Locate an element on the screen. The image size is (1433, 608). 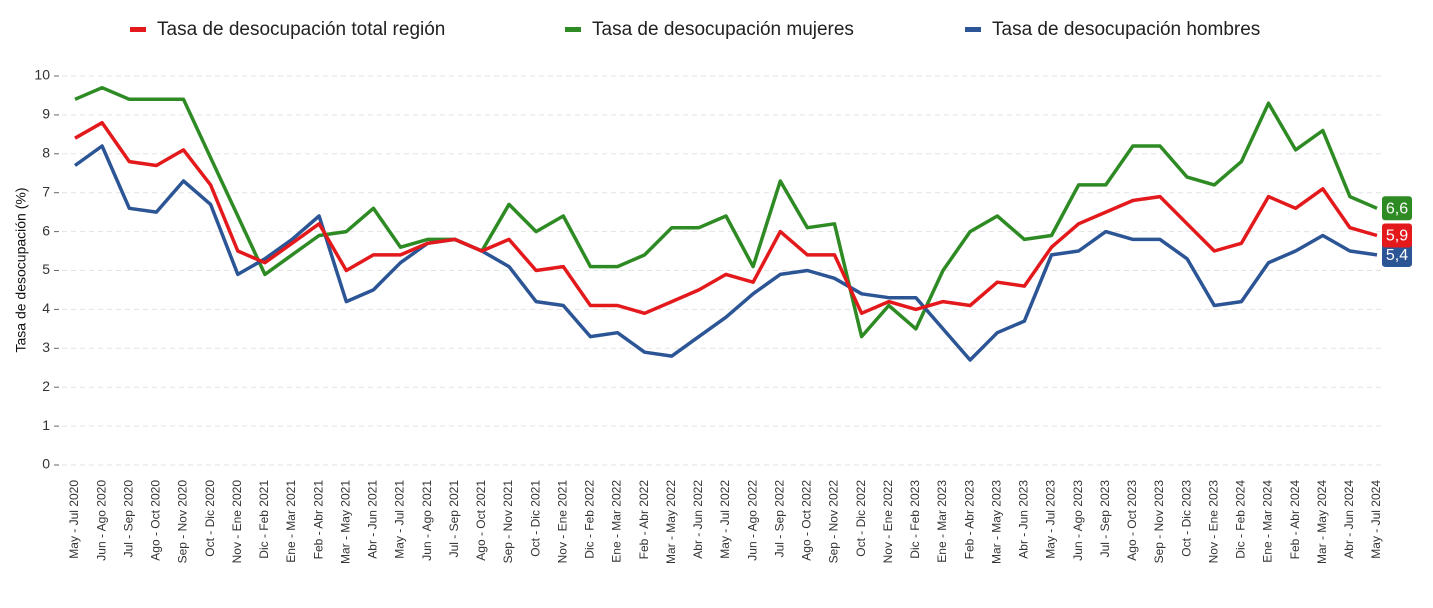
y-tick-label: 4 is located at coordinates (46, 308).